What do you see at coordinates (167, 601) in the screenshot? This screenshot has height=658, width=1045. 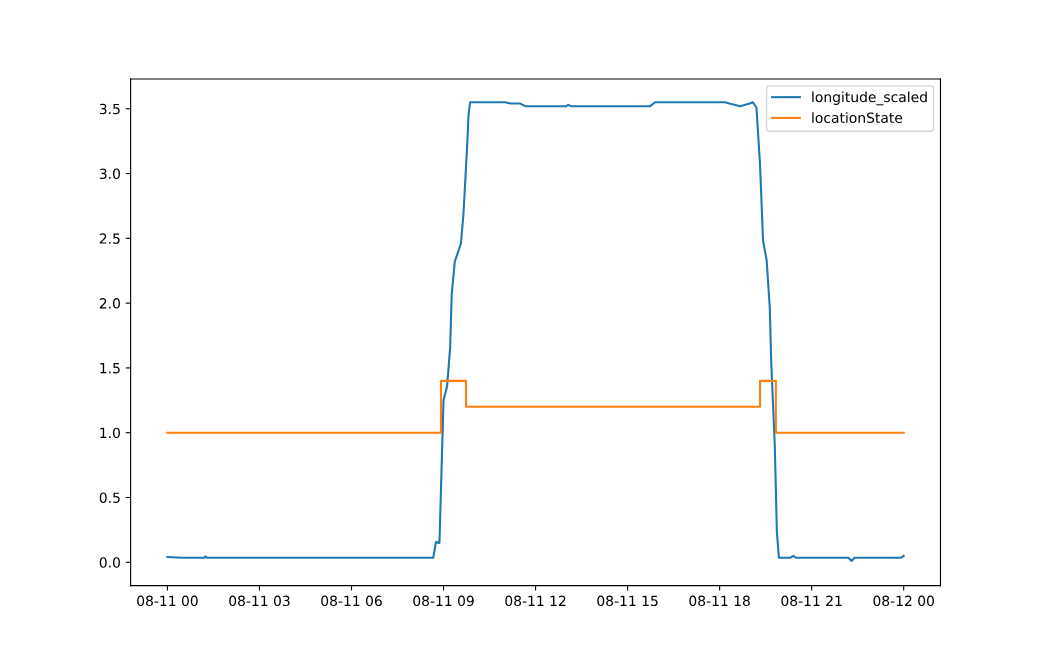 I see `x-tick-label: 08-11 00` at bounding box center [167, 601].